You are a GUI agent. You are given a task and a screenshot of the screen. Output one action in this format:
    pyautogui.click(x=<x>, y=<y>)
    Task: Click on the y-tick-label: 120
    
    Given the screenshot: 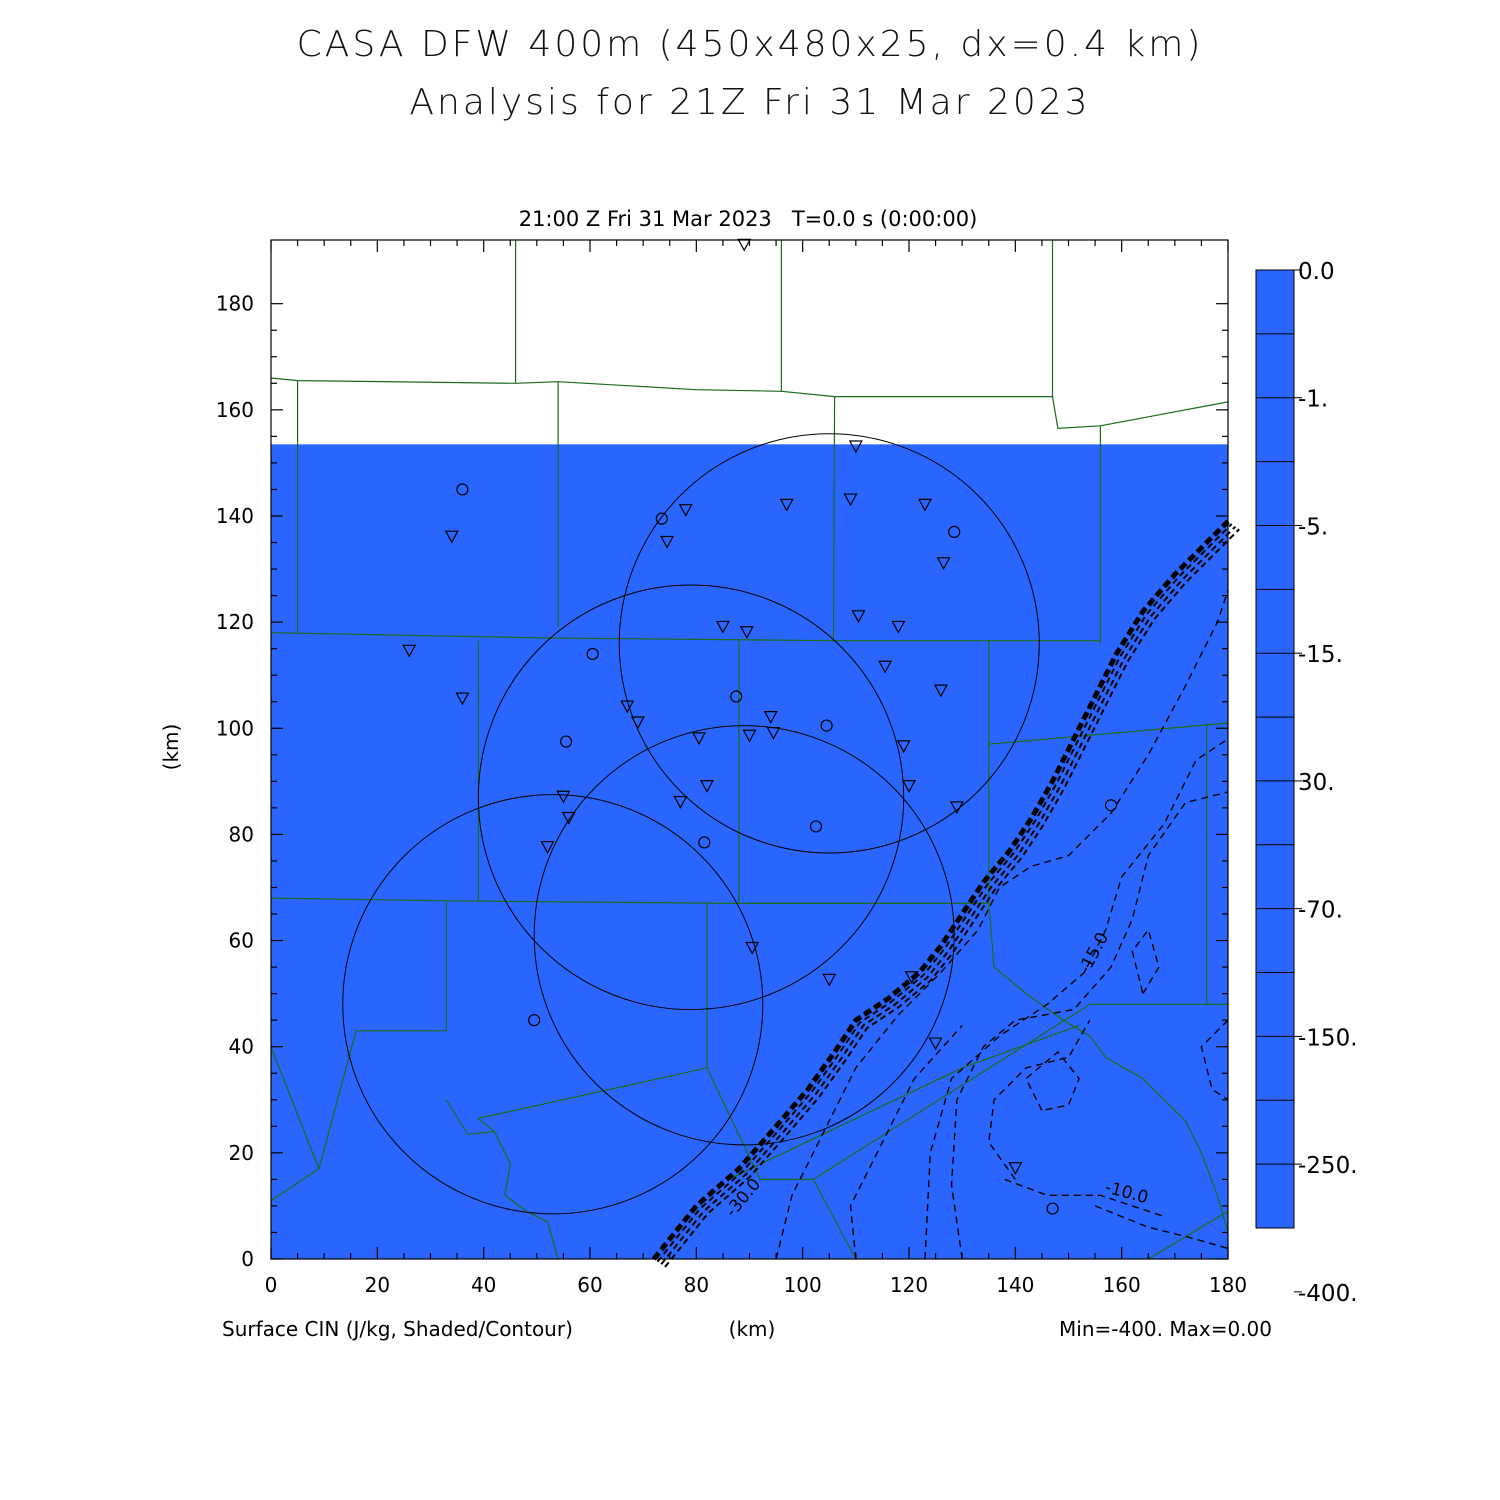 What is the action you would take?
    pyautogui.click(x=235, y=622)
    